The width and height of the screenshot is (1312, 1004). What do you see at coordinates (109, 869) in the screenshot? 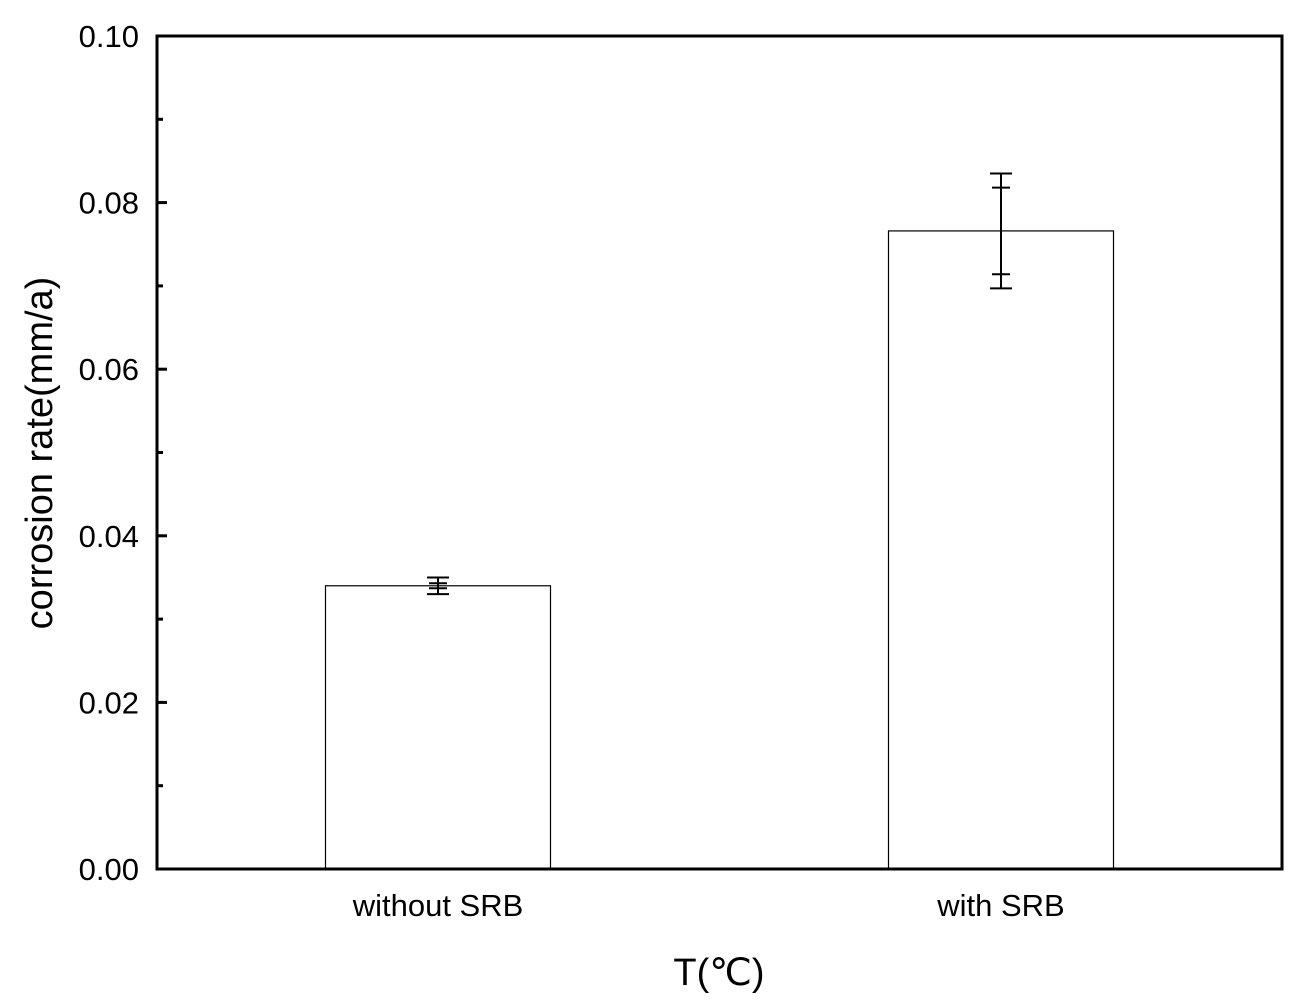
I see `y-tick-label: 0.00` at bounding box center [109, 869].